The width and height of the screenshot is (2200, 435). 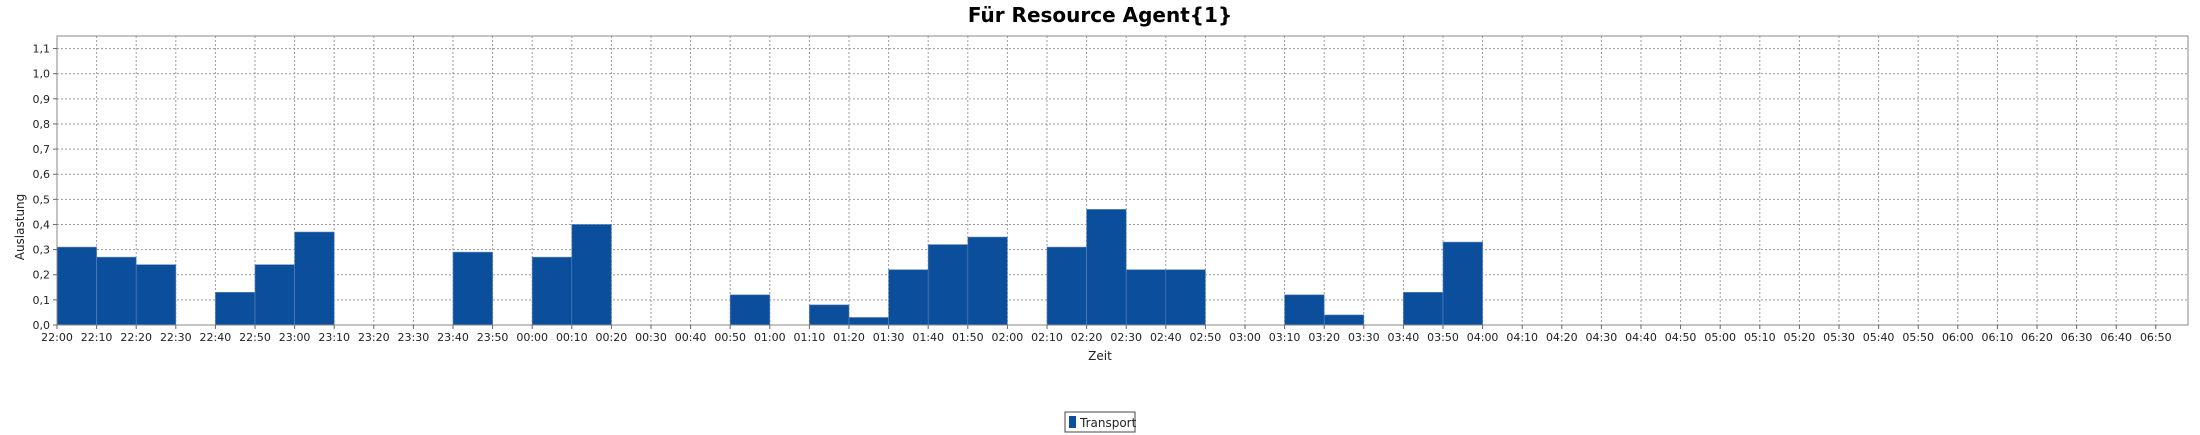 I want to click on x-tick-label: 04:20, so click(x=1562, y=337).